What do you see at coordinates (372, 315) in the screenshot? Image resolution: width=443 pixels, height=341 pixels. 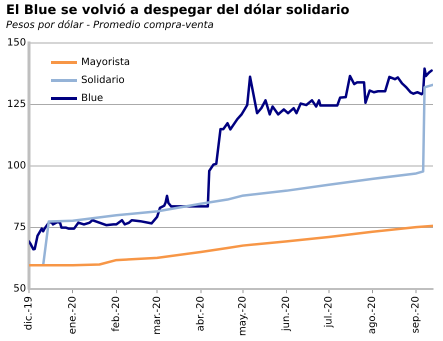 I see `x-tick-label: ago.-20` at bounding box center [372, 315].